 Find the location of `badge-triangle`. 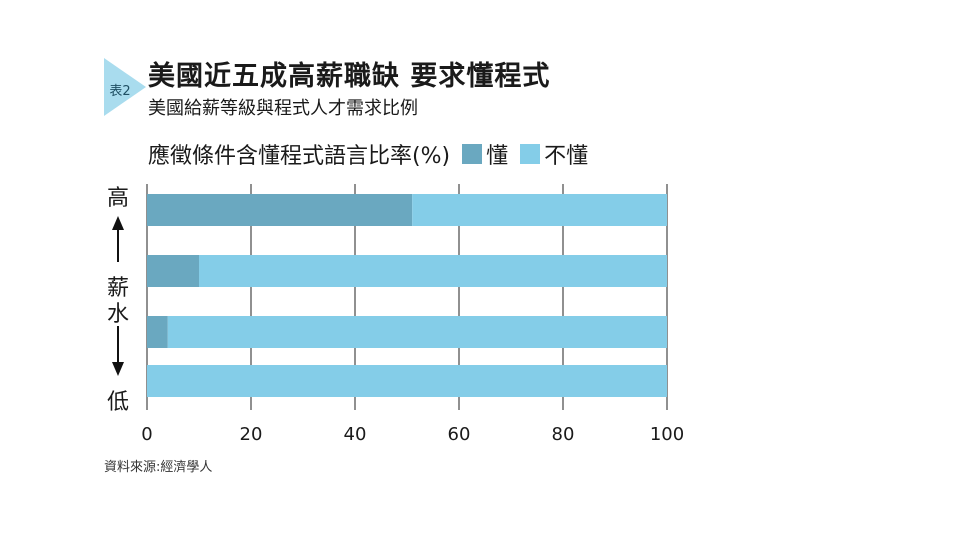

badge-triangle is located at coordinates (125, 87).